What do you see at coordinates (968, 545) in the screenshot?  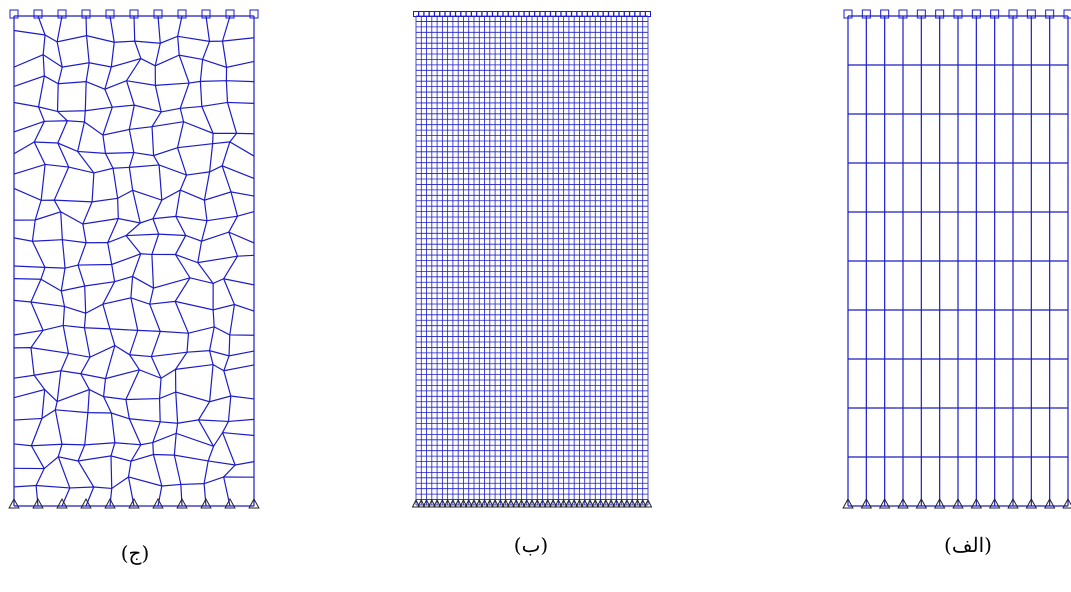 I see `label-a: (الف)` at bounding box center [968, 545].